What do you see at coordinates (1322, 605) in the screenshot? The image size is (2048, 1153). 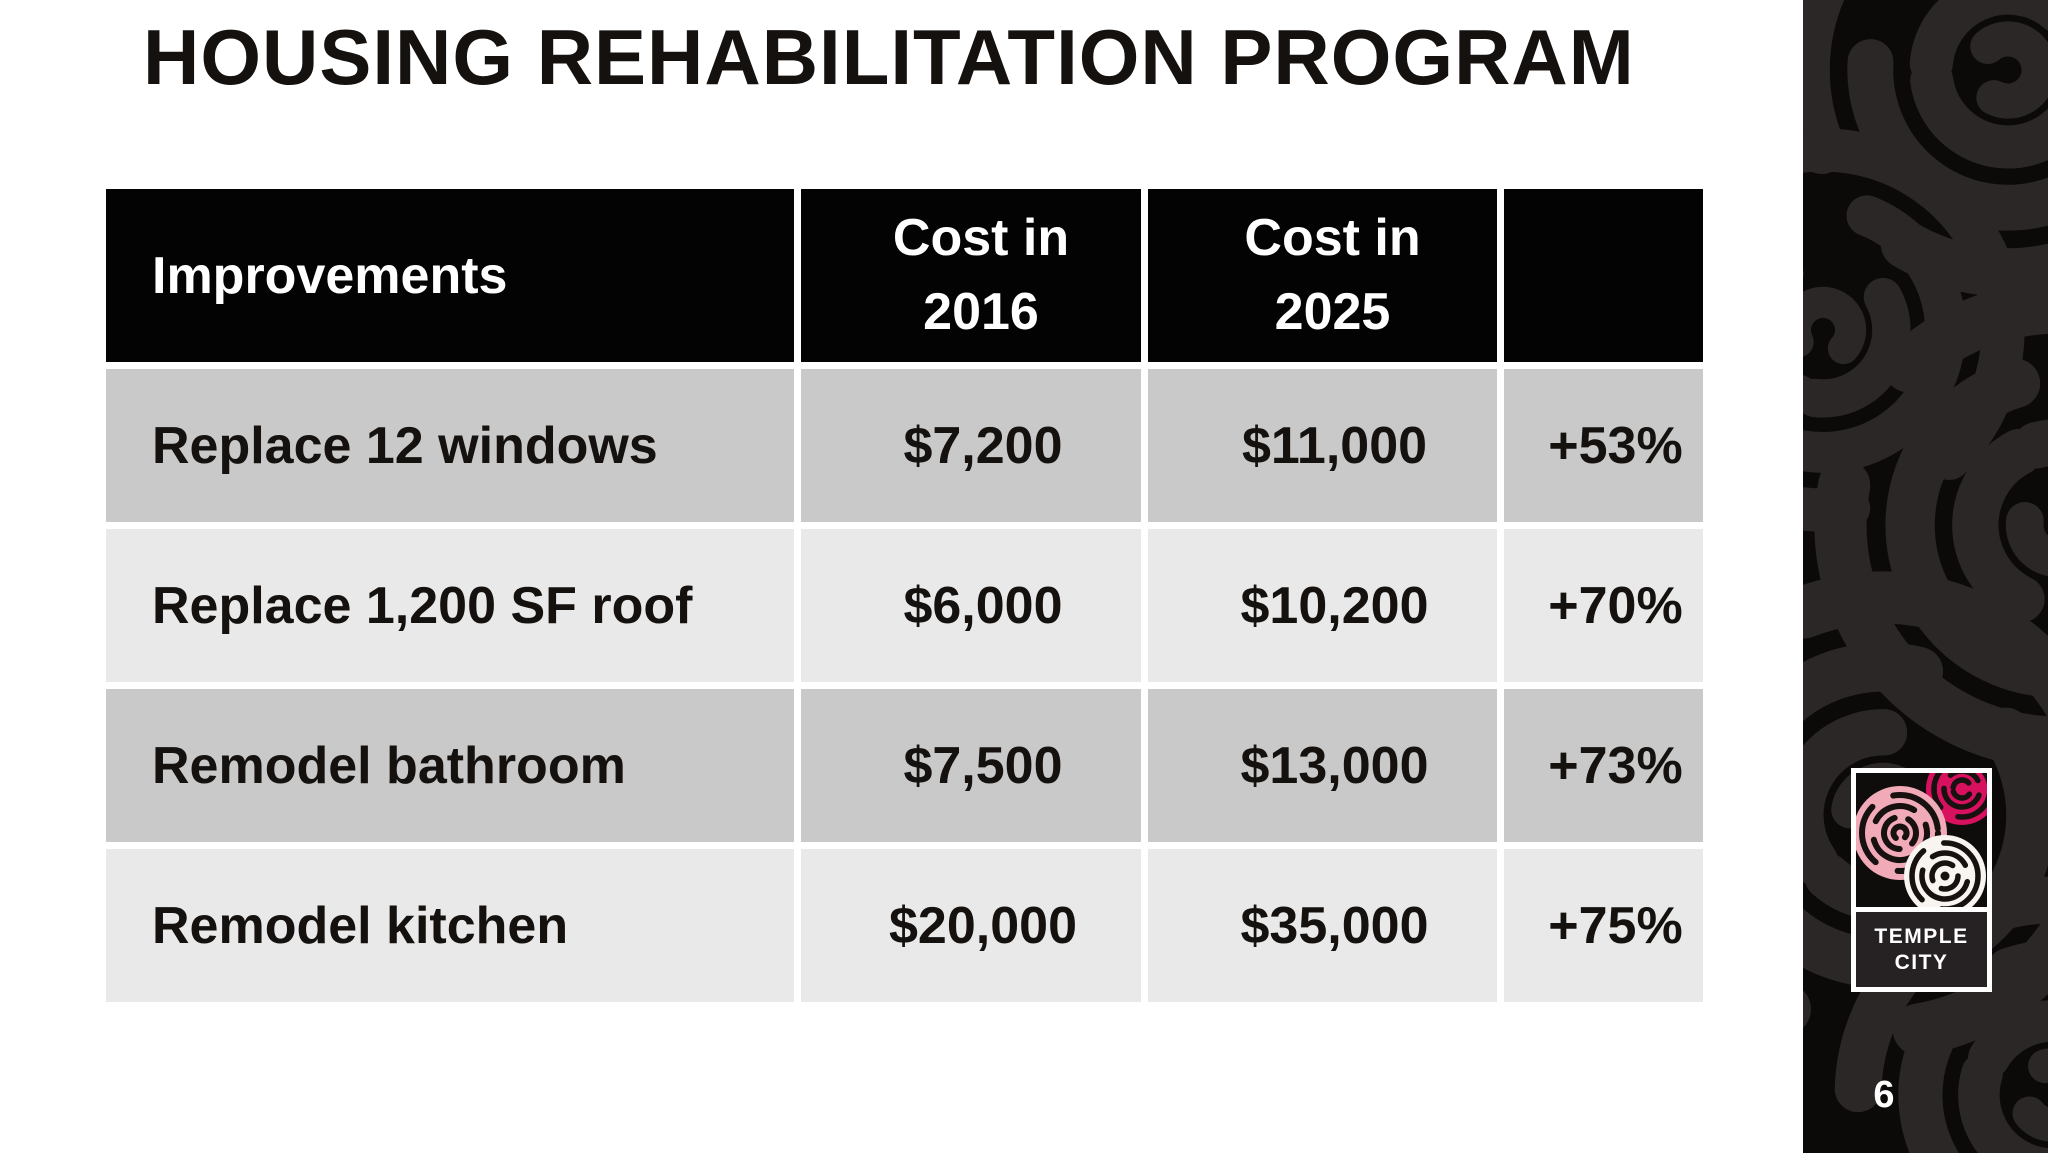 I see `table-row-cell-cost-2025: $10,200` at bounding box center [1322, 605].